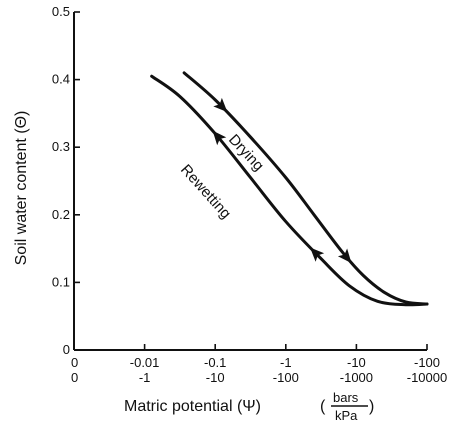  I want to click on x-tick-label-kpa: 0, so click(74, 377).